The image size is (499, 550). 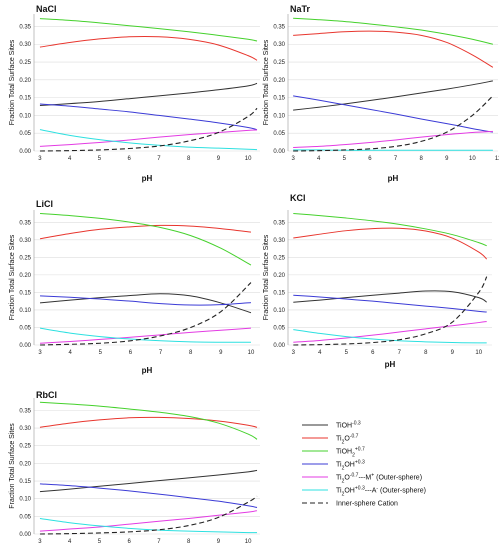 I want to click on legend-entry-ti2oh_a: Ti2OH+0.3---A- (Outer-sphere), so click(x=381, y=492).